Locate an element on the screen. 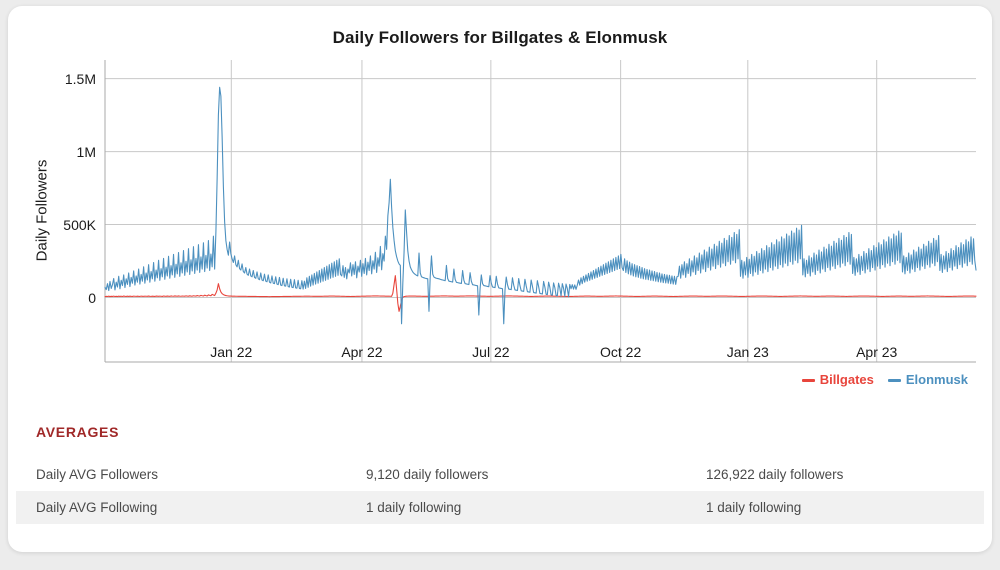 This screenshot has height=570, width=1000. row-value-billgates: 9,120 daily followers is located at coordinates (427, 474).